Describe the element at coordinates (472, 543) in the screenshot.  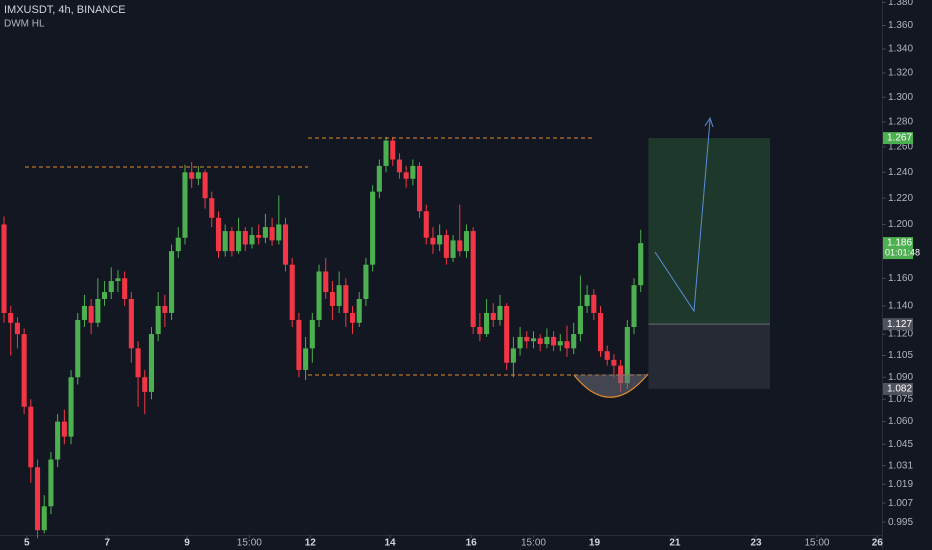
I see `x-tick-label: 16` at that location.